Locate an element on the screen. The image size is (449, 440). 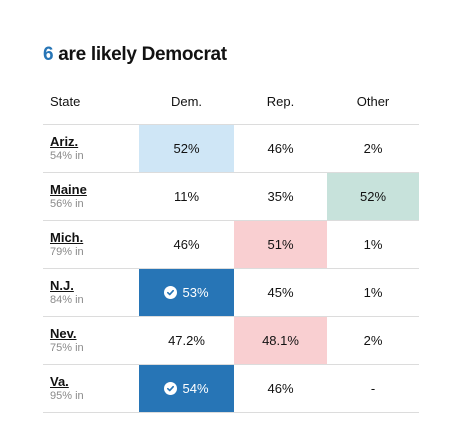
rep-value: 48.1% is located at coordinates (280, 340).